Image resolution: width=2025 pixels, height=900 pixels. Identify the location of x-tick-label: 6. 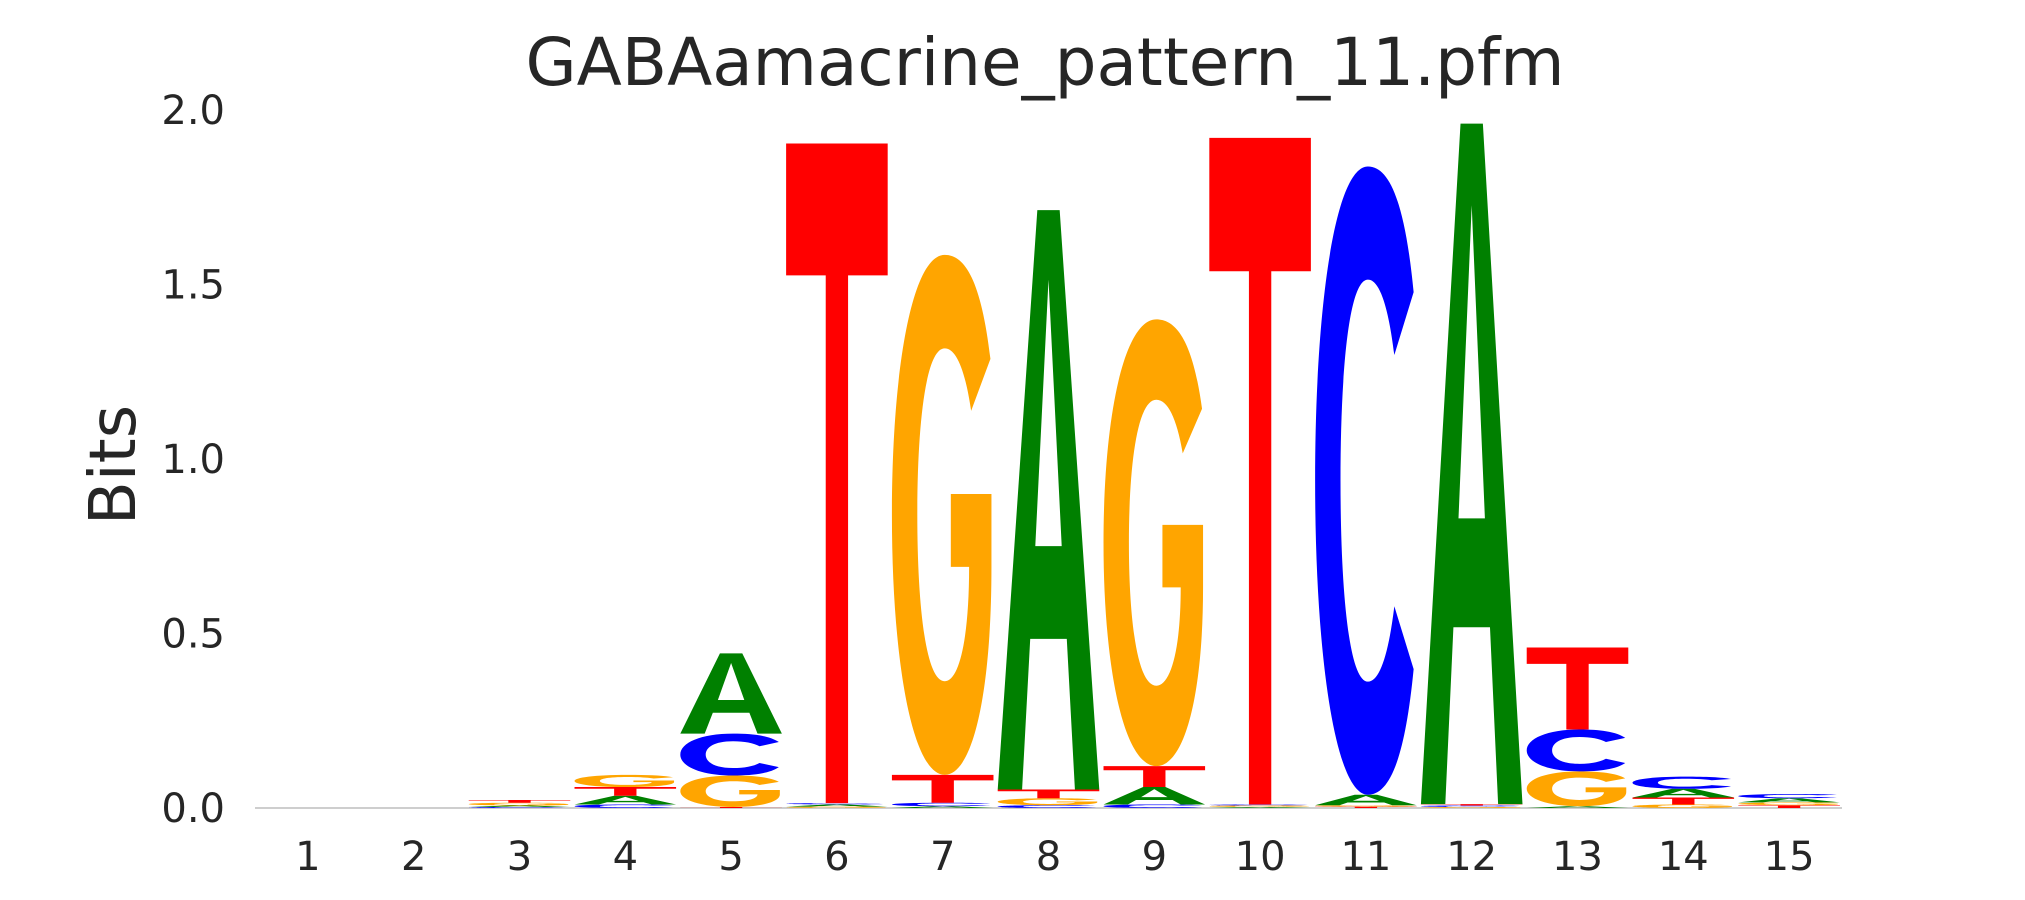
(836, 857).